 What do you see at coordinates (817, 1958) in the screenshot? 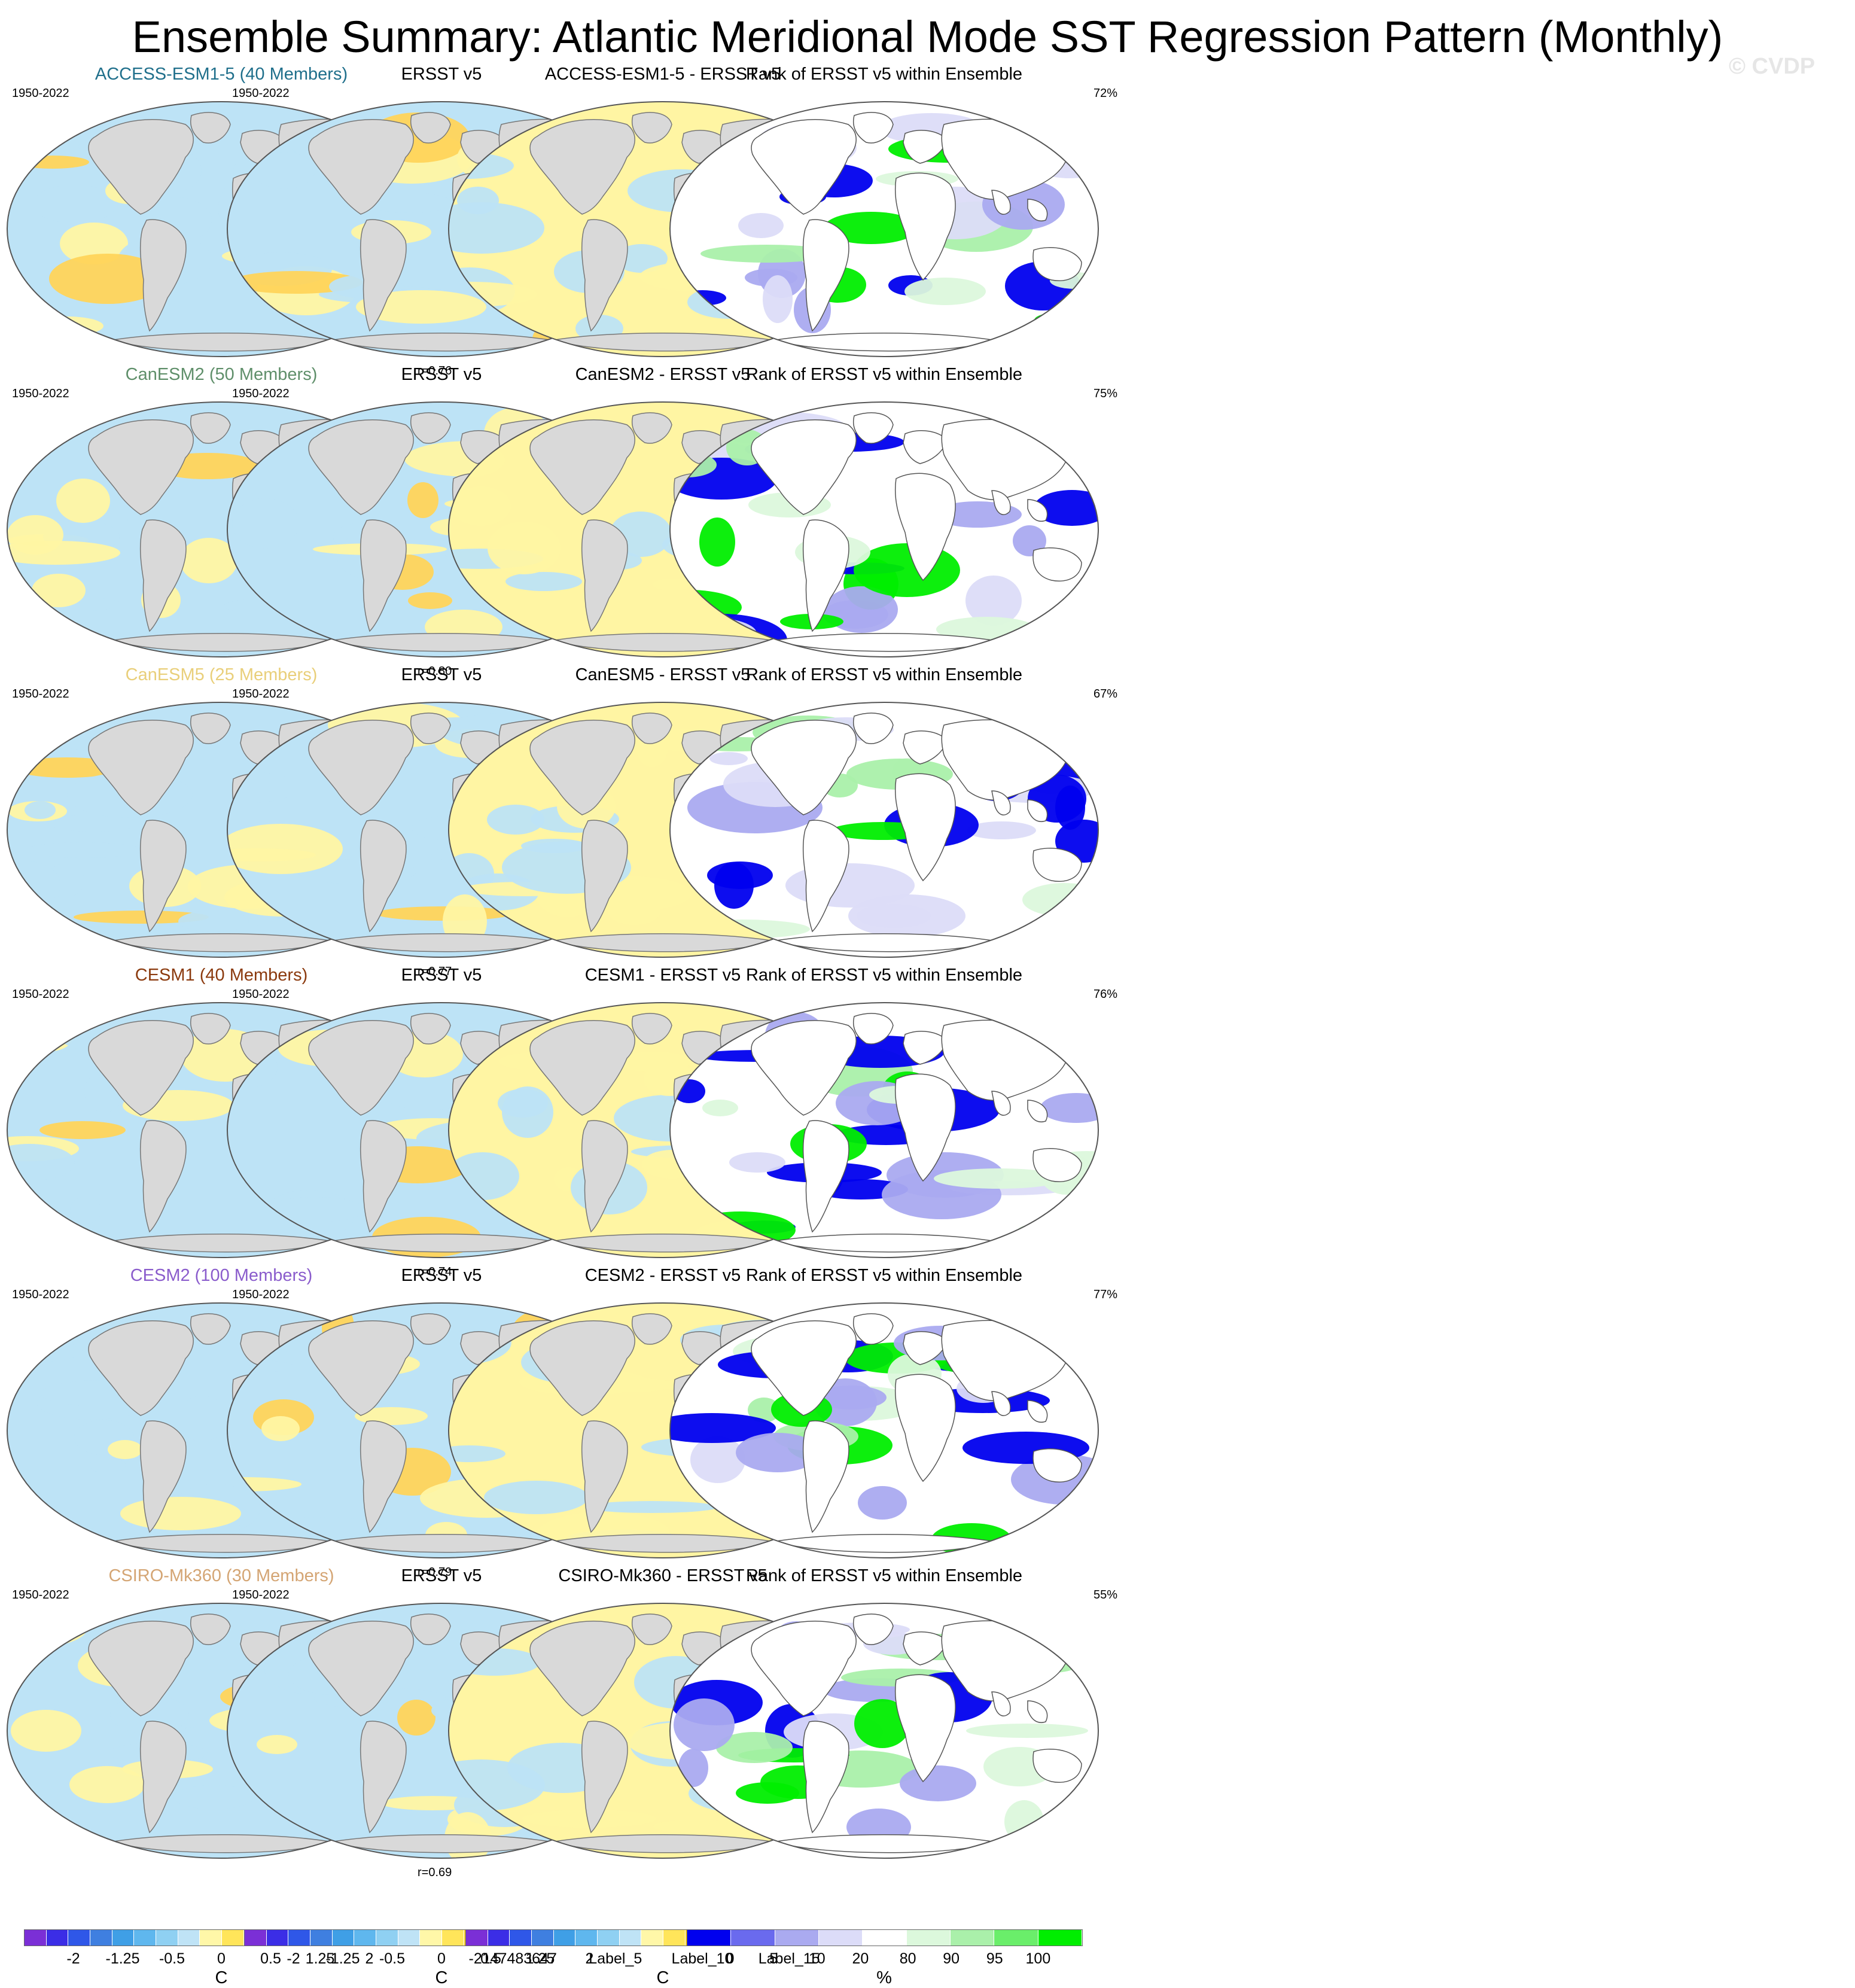
I see `colorbar-tick-label: 10` at bounding box center [817, 1958].